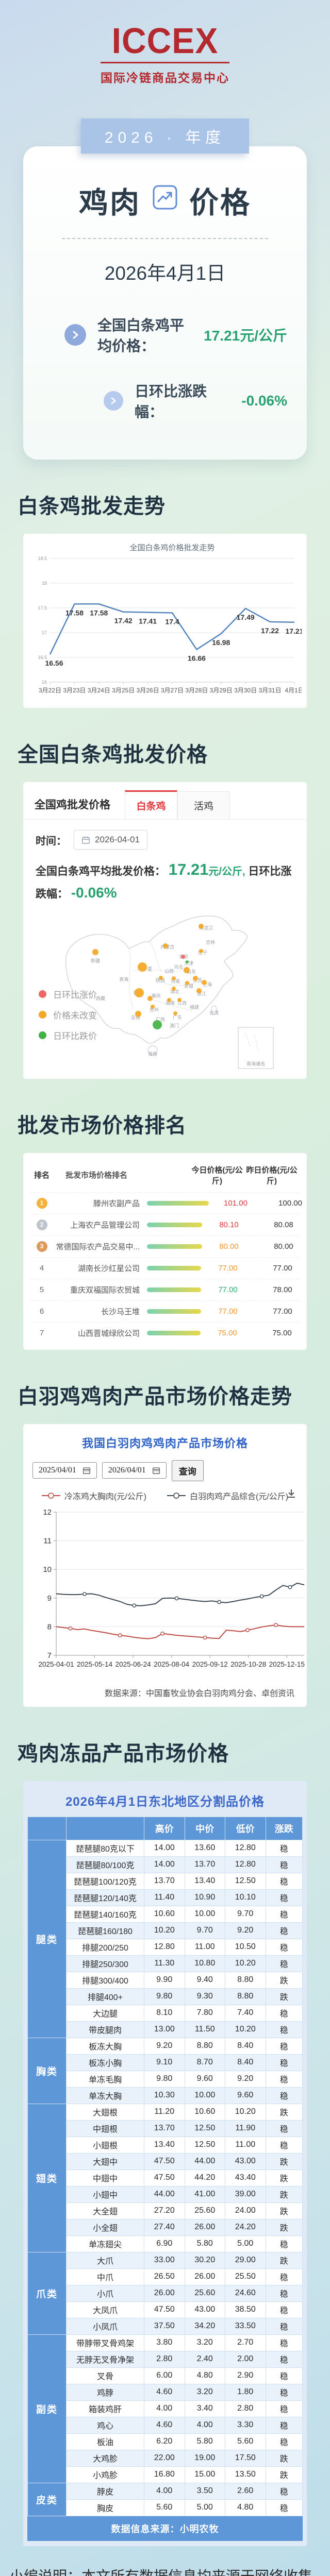  Describe the element at coordinates (171, 548) in the screenshot. I see `svg-text: 全国白条鸡价格批发走势` at that location.